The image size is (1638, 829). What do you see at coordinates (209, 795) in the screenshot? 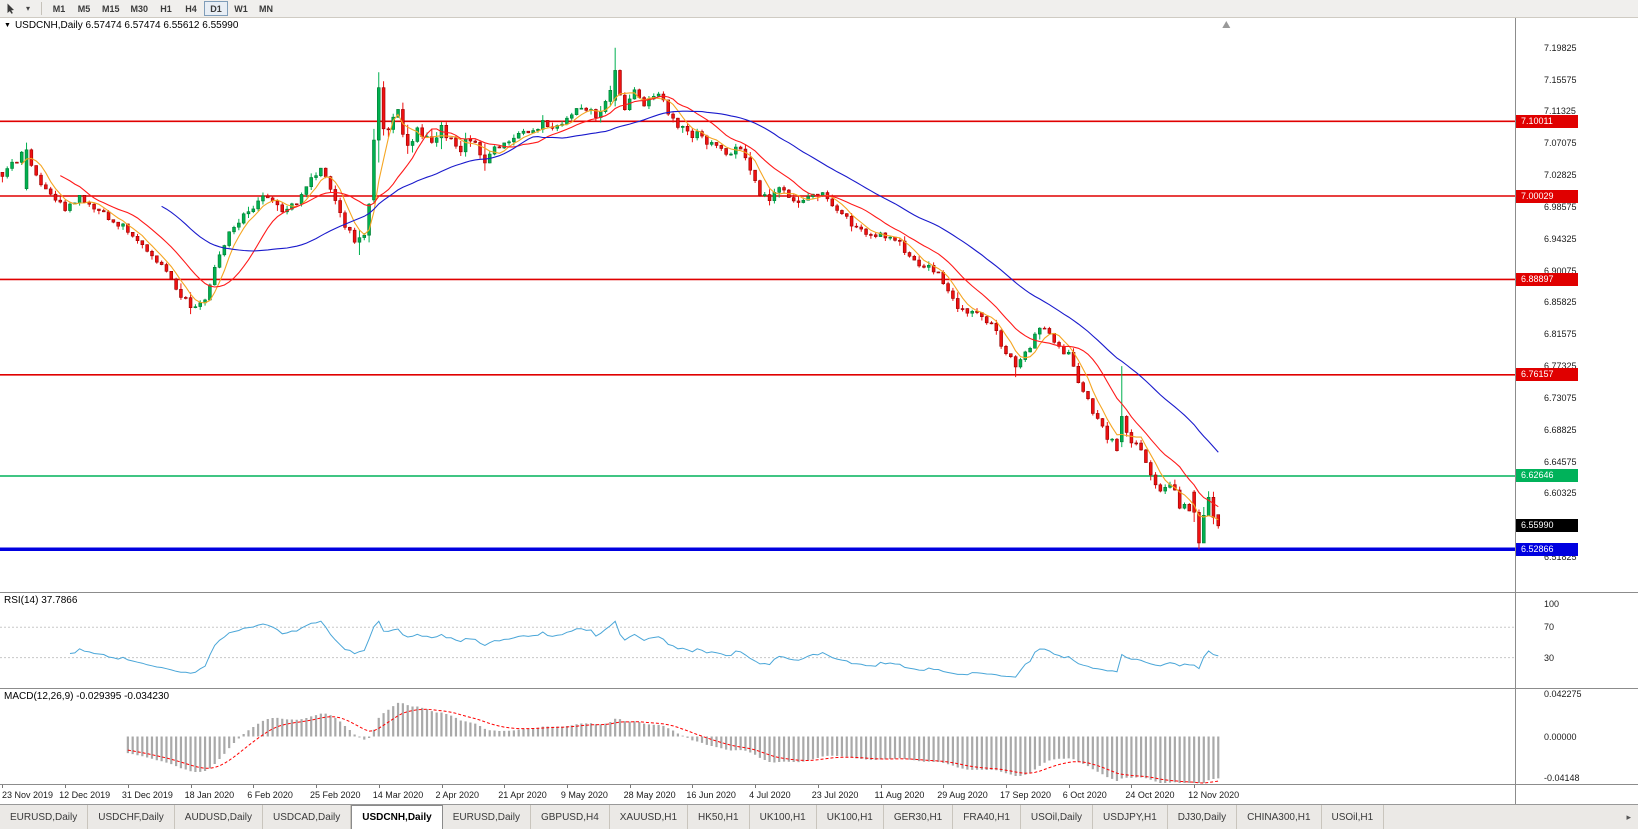
I see `date-label: 18 Jan 2020` at bounding box center [209, 795].